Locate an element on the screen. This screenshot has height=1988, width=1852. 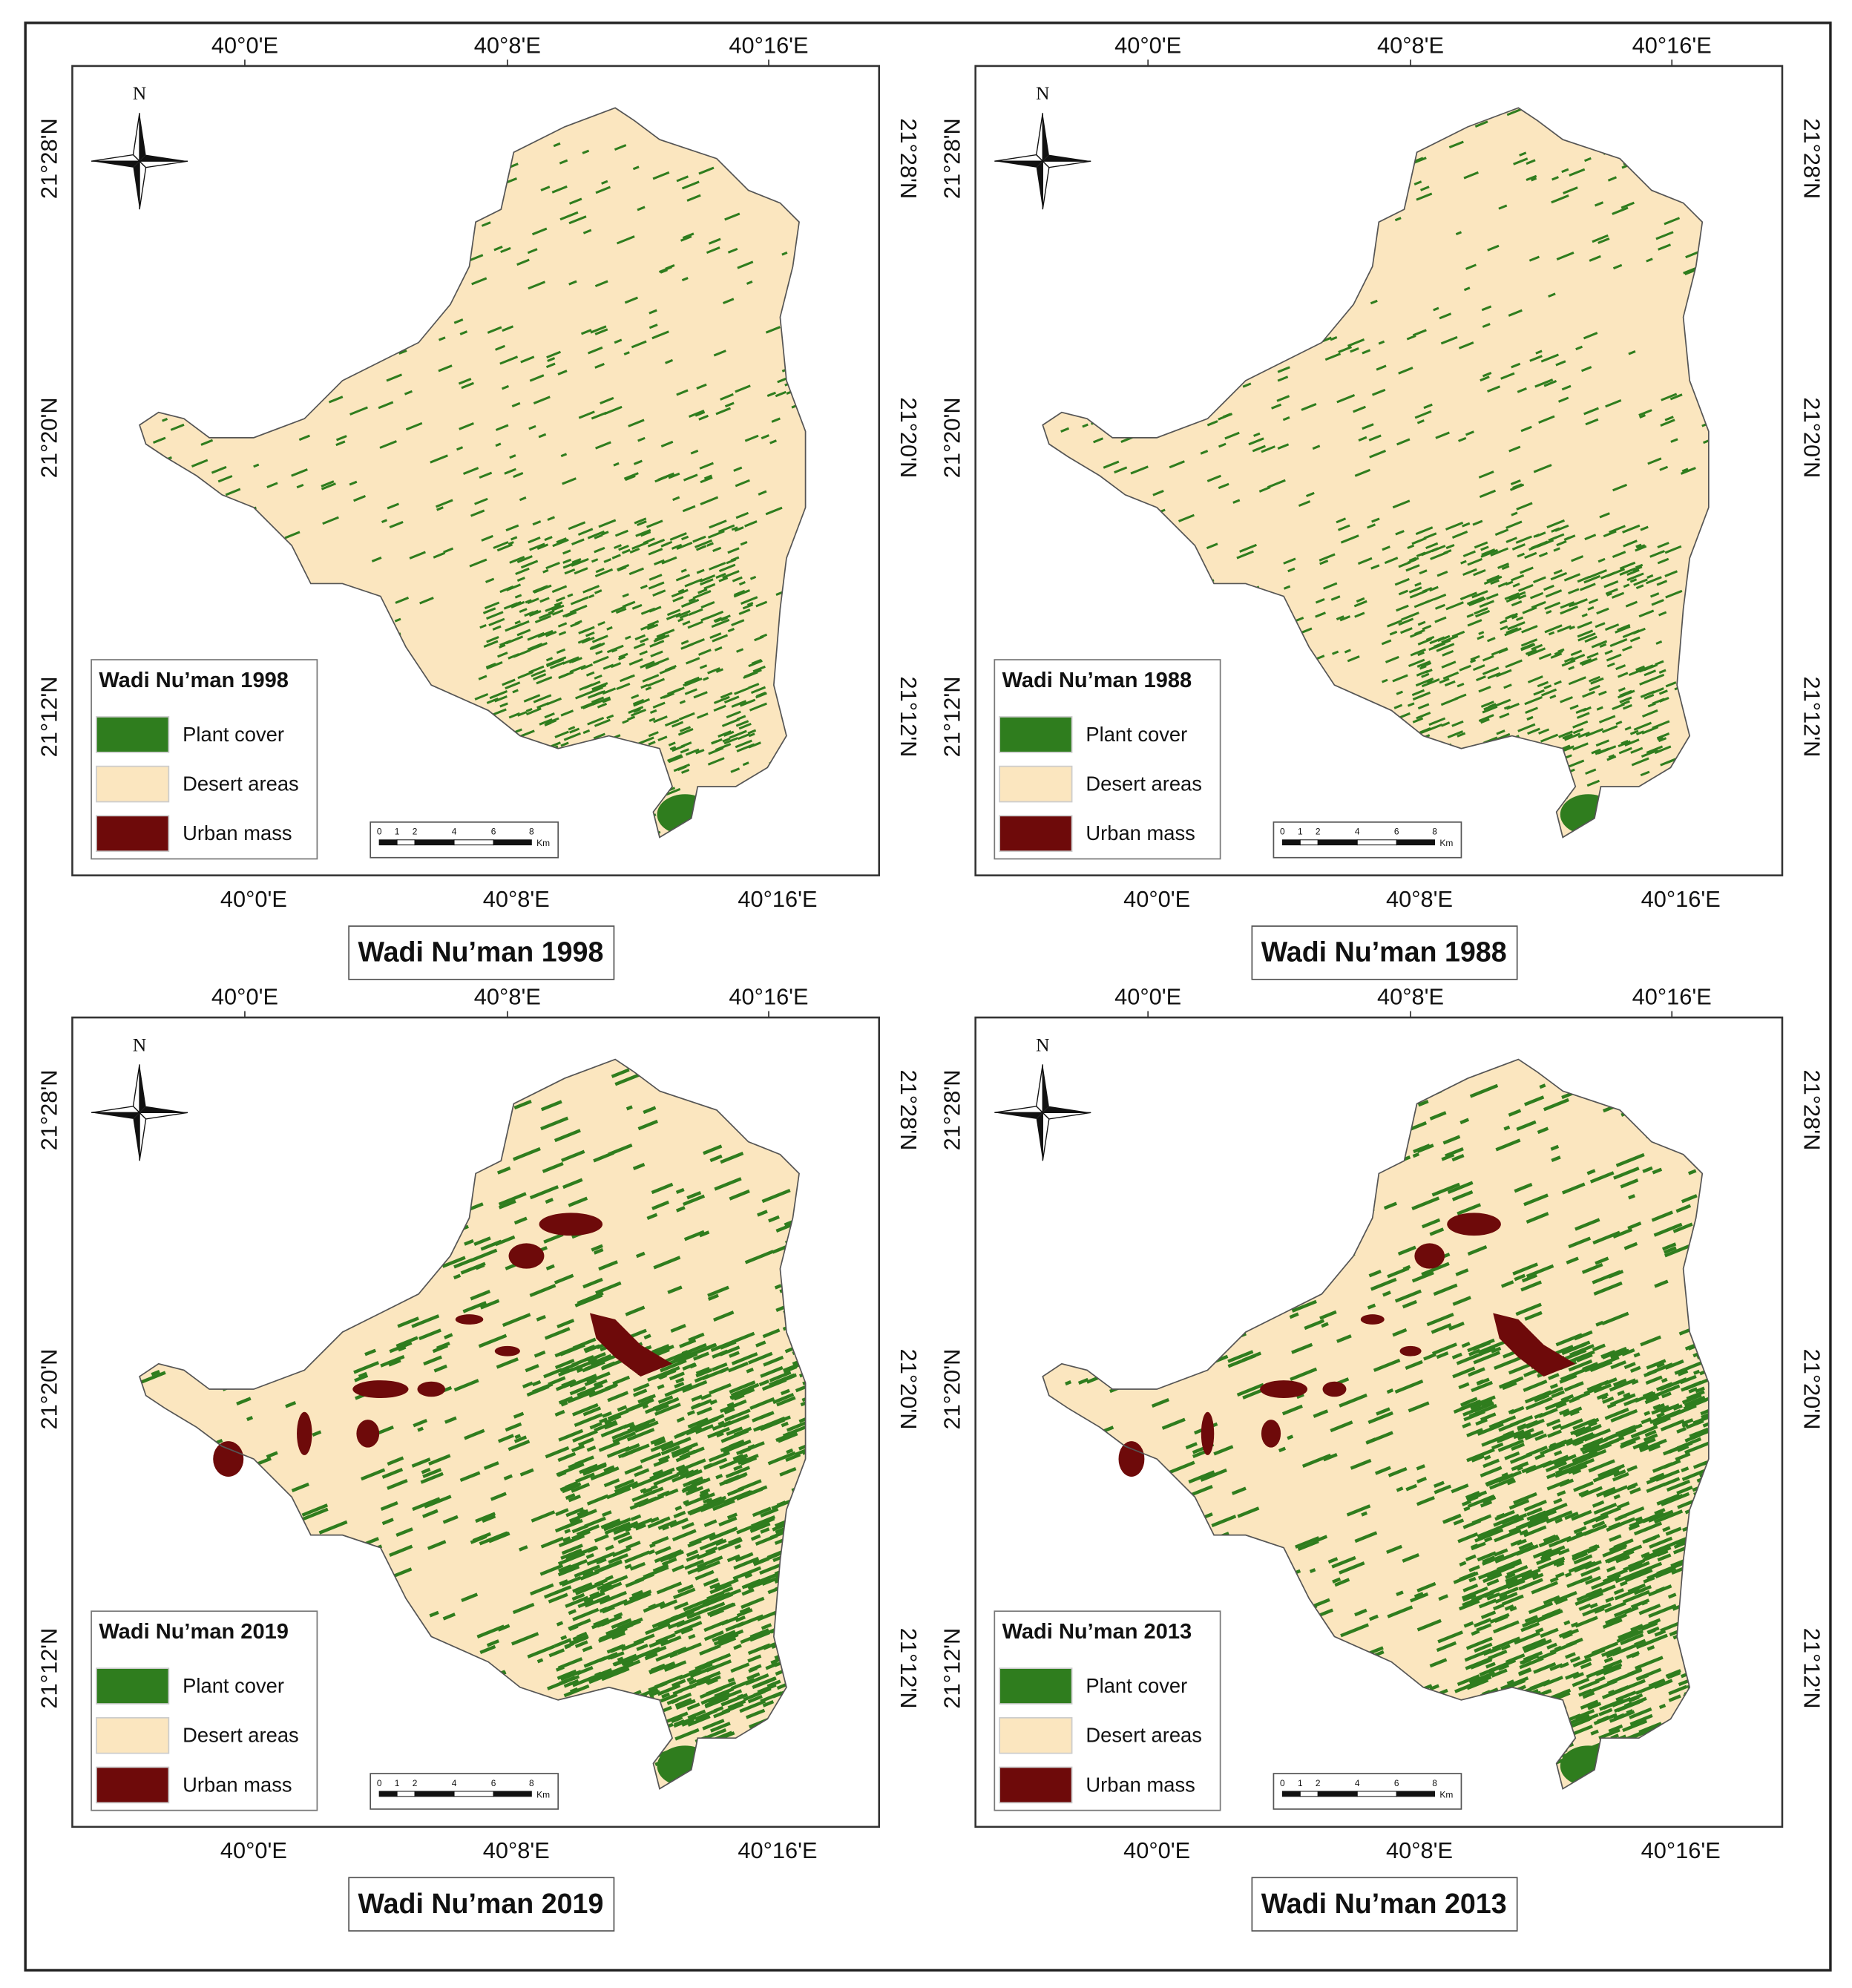
y-tick-label: 21°20'N is located at coordinates (952, 438).